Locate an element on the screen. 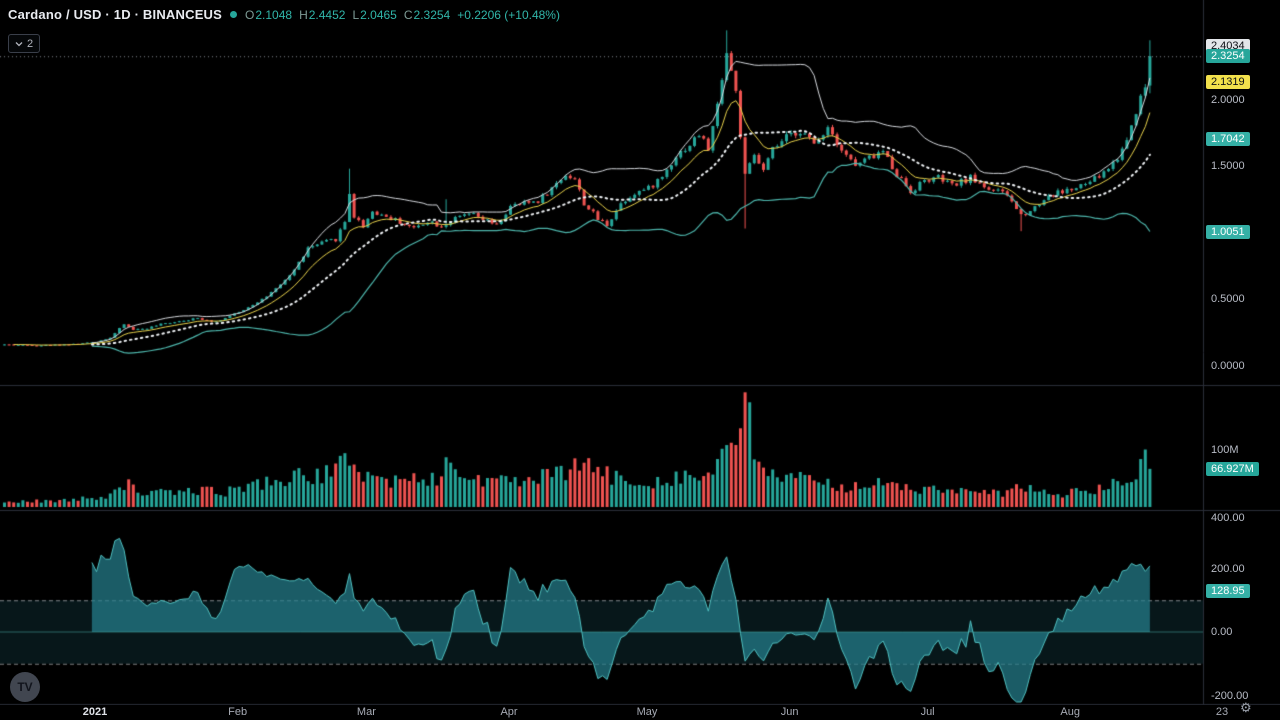 The height and width of the screenshot is (720, 1280). status-dot-icon is located at coordinates (234, 14).